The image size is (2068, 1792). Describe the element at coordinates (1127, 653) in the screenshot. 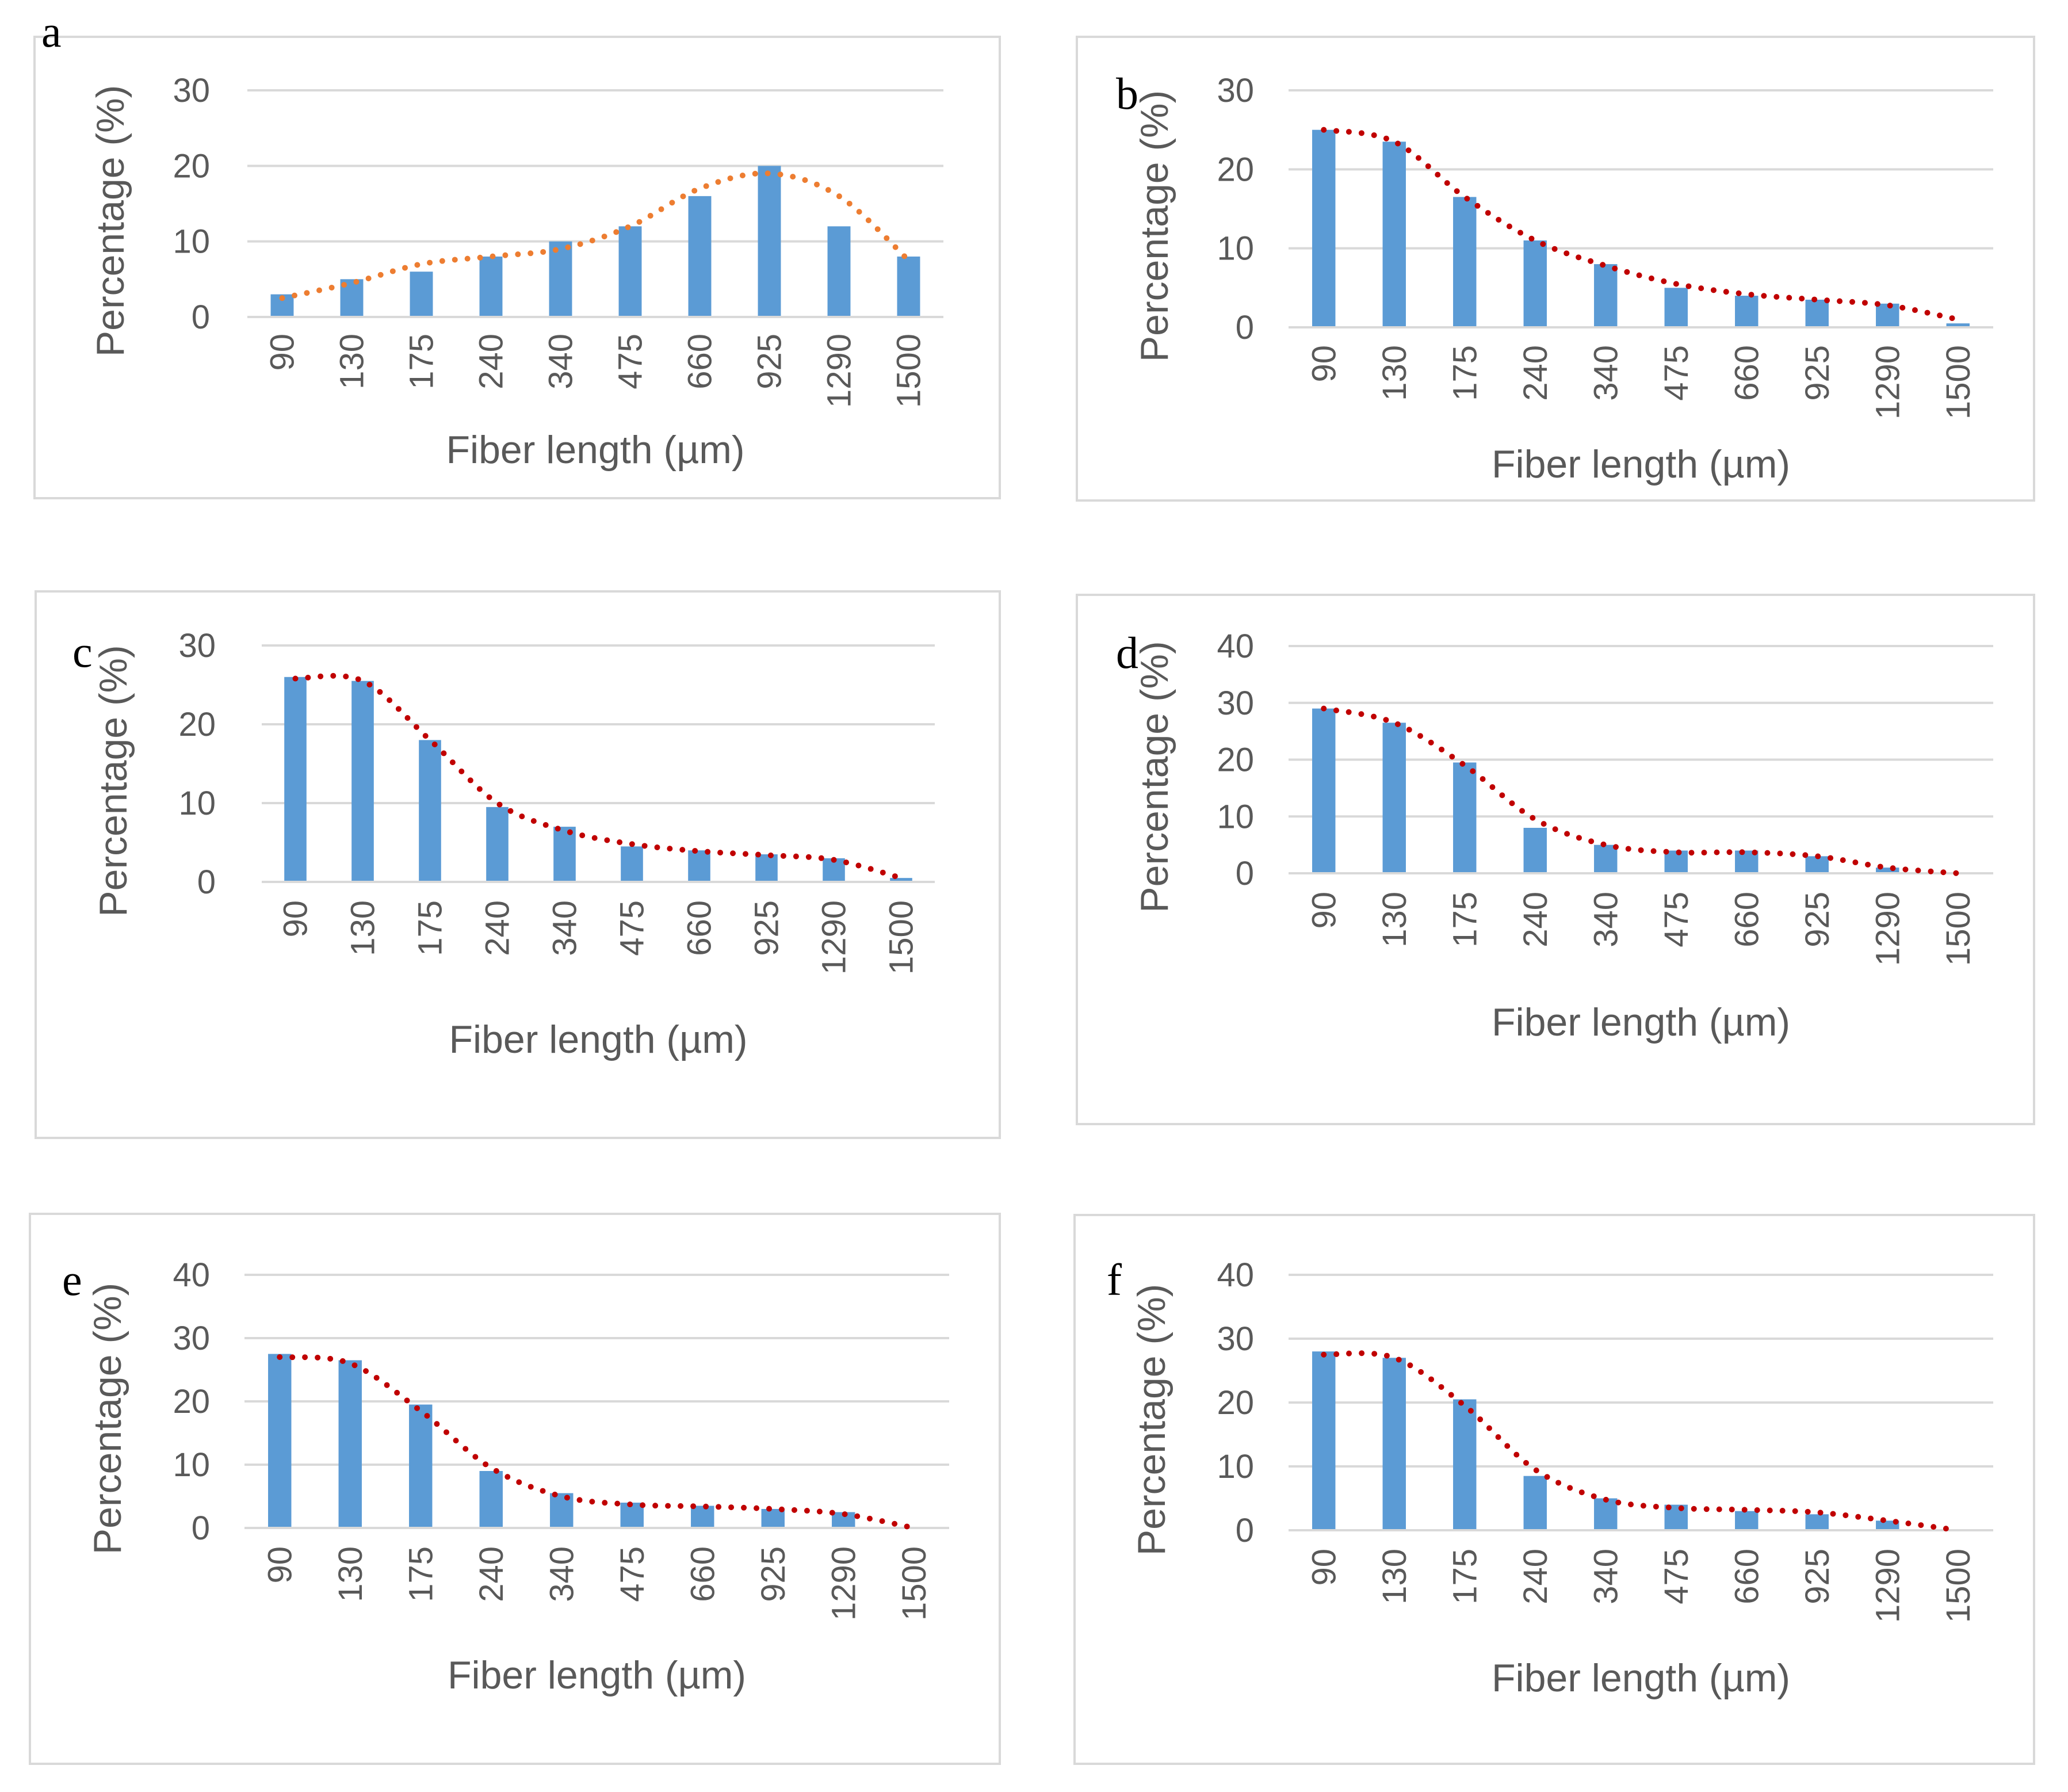

I see `panel-letter: d` at that location.